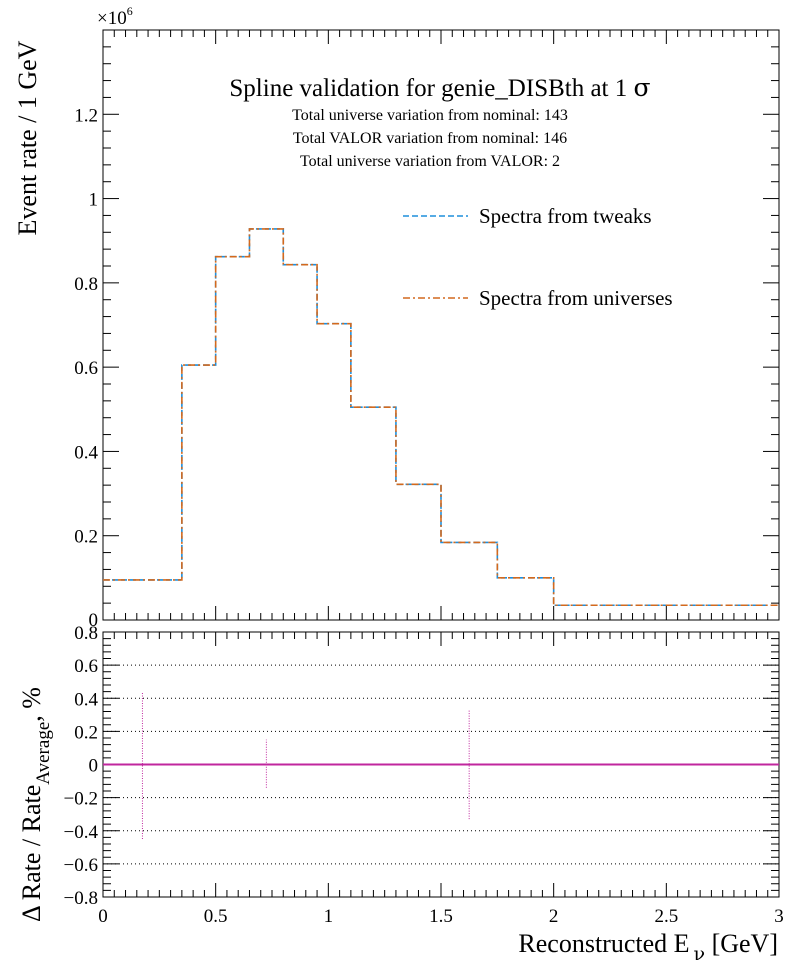 This screenshot has width=796, height=972. What do you see at coordinates (576, 298) in the screenshot?
I see `legend-label-universes: Spectra from universes` at bounding box center [576, 298].